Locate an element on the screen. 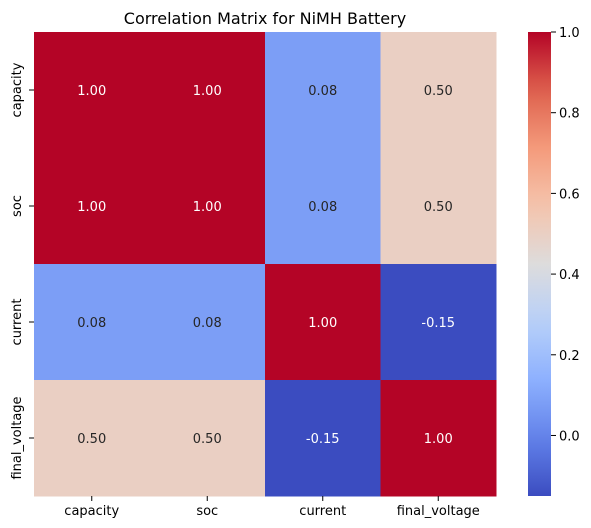 This screenshot has width=591, height=528. cell-label-soc-final_voltage: 0.50 is located at coordinates (438, 207).